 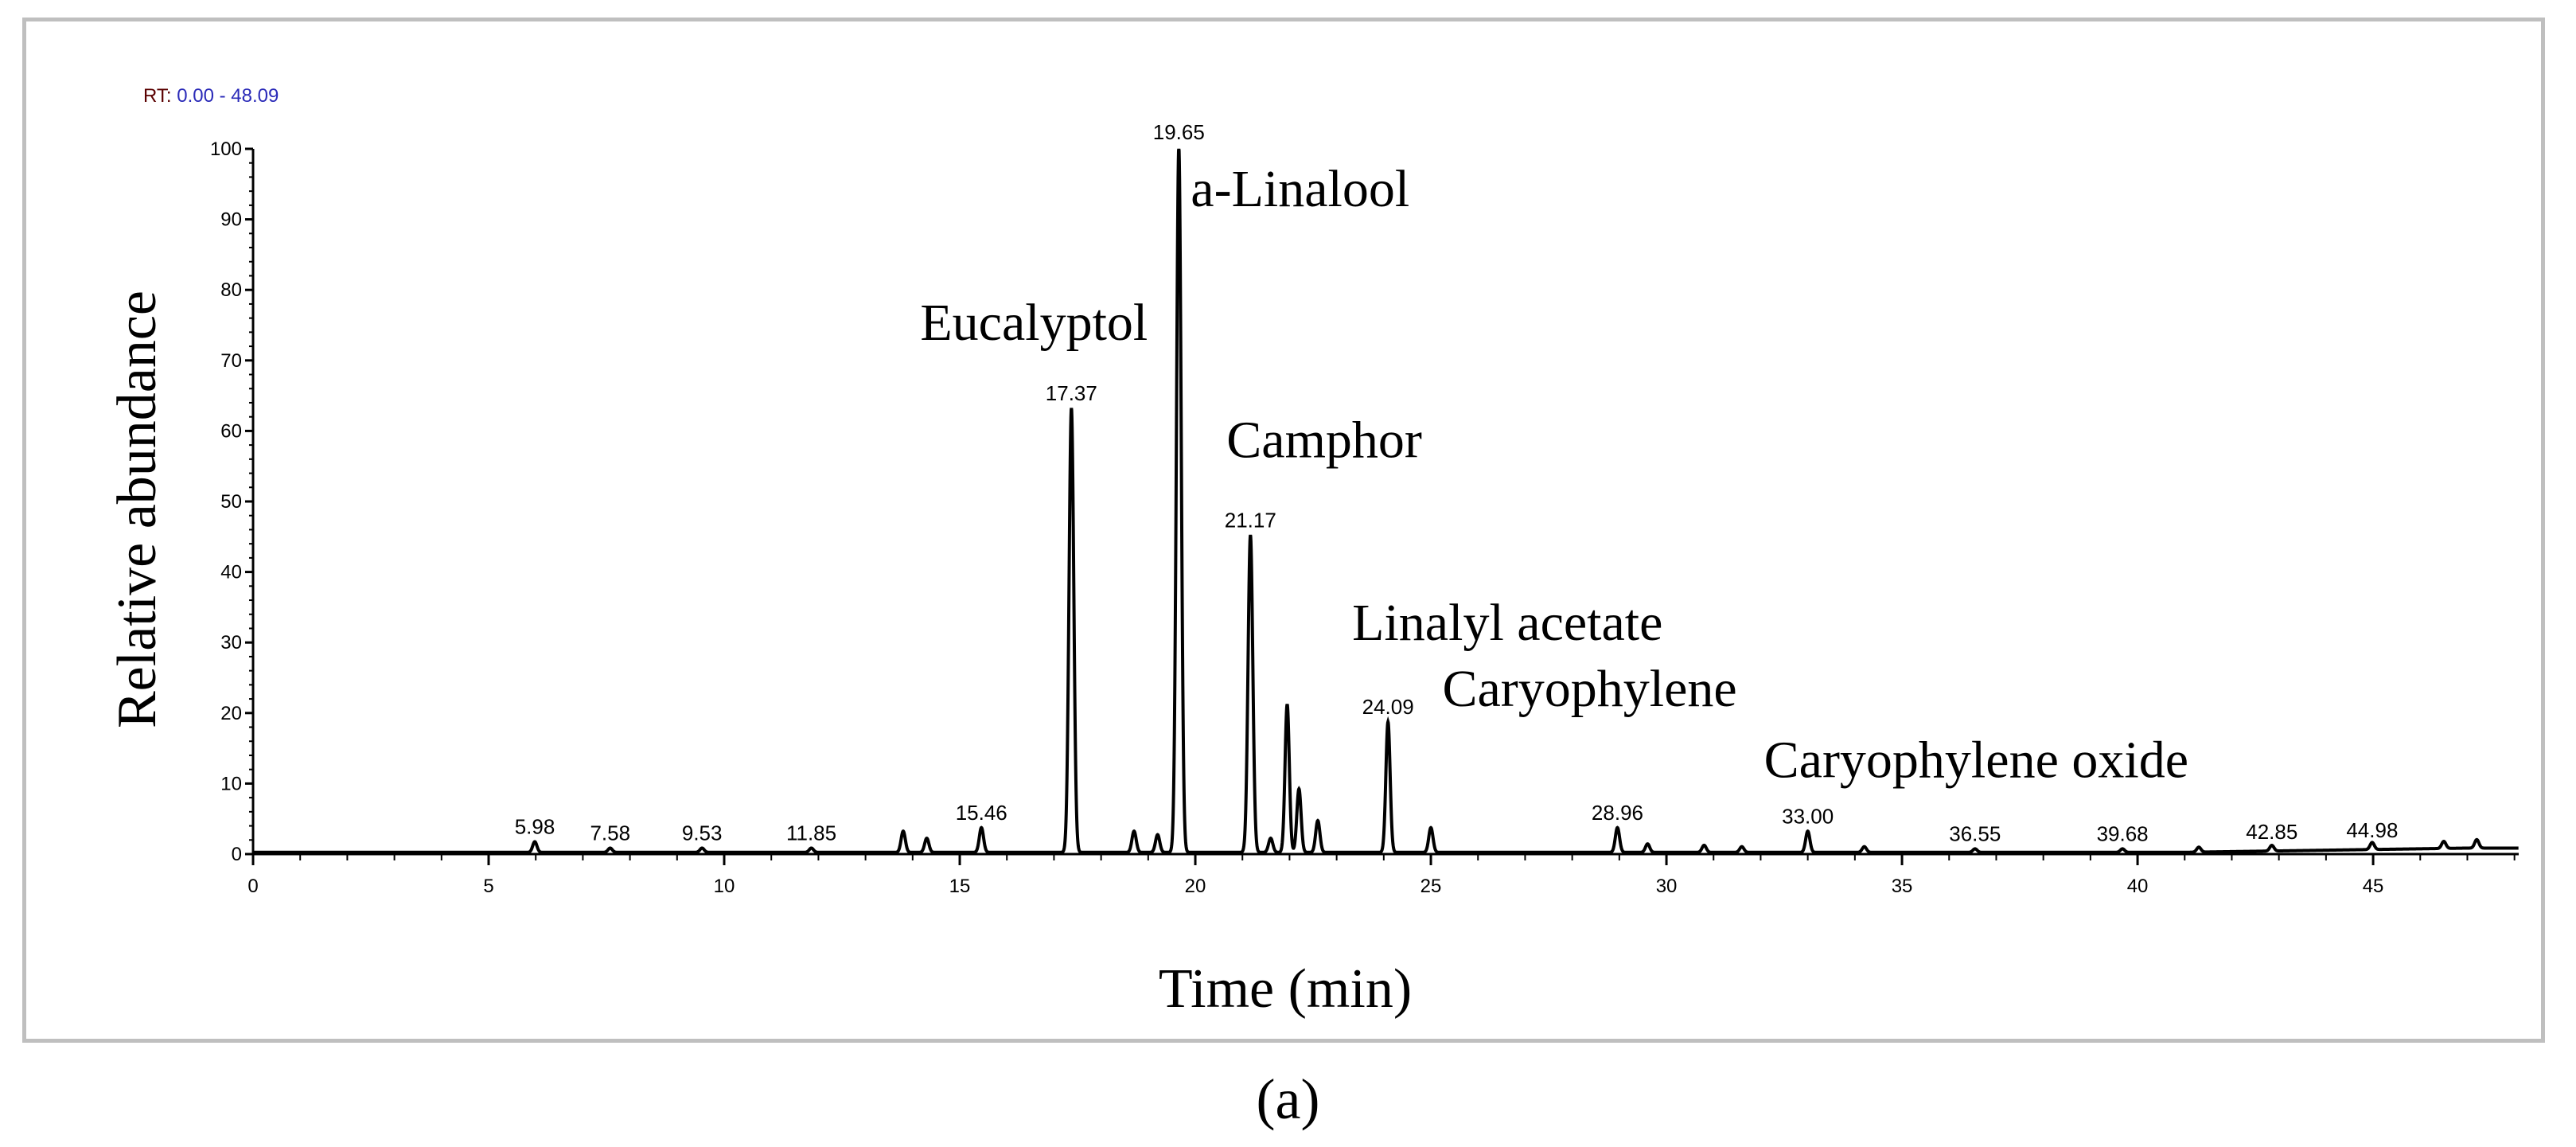 What do you see at coordinates (231, 642) in the screenshot?
I see `y-tick-label: 30` at bounding box center [231, 642].